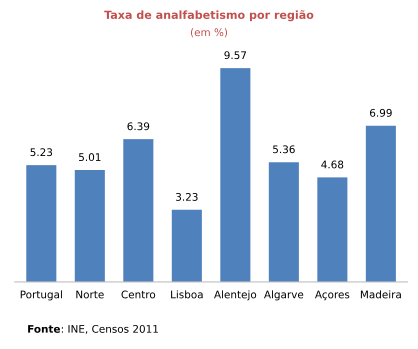  I want to click on x-tick-label: Açores, so click(332, 295).